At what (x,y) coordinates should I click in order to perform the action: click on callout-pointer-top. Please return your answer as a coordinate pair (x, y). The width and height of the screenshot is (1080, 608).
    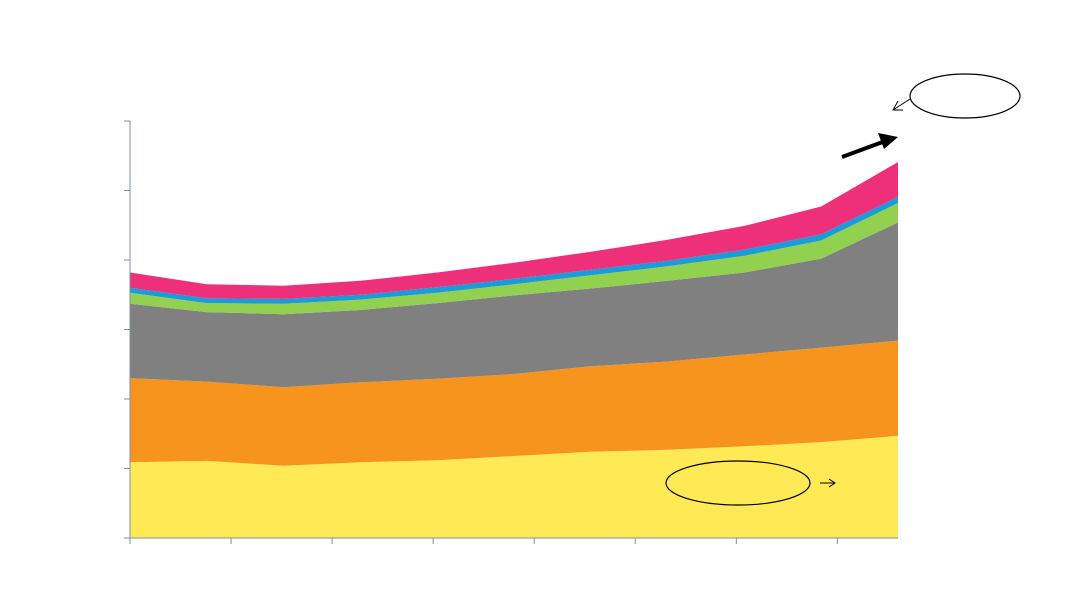
    Looking at the image, I should click on (901, 104).